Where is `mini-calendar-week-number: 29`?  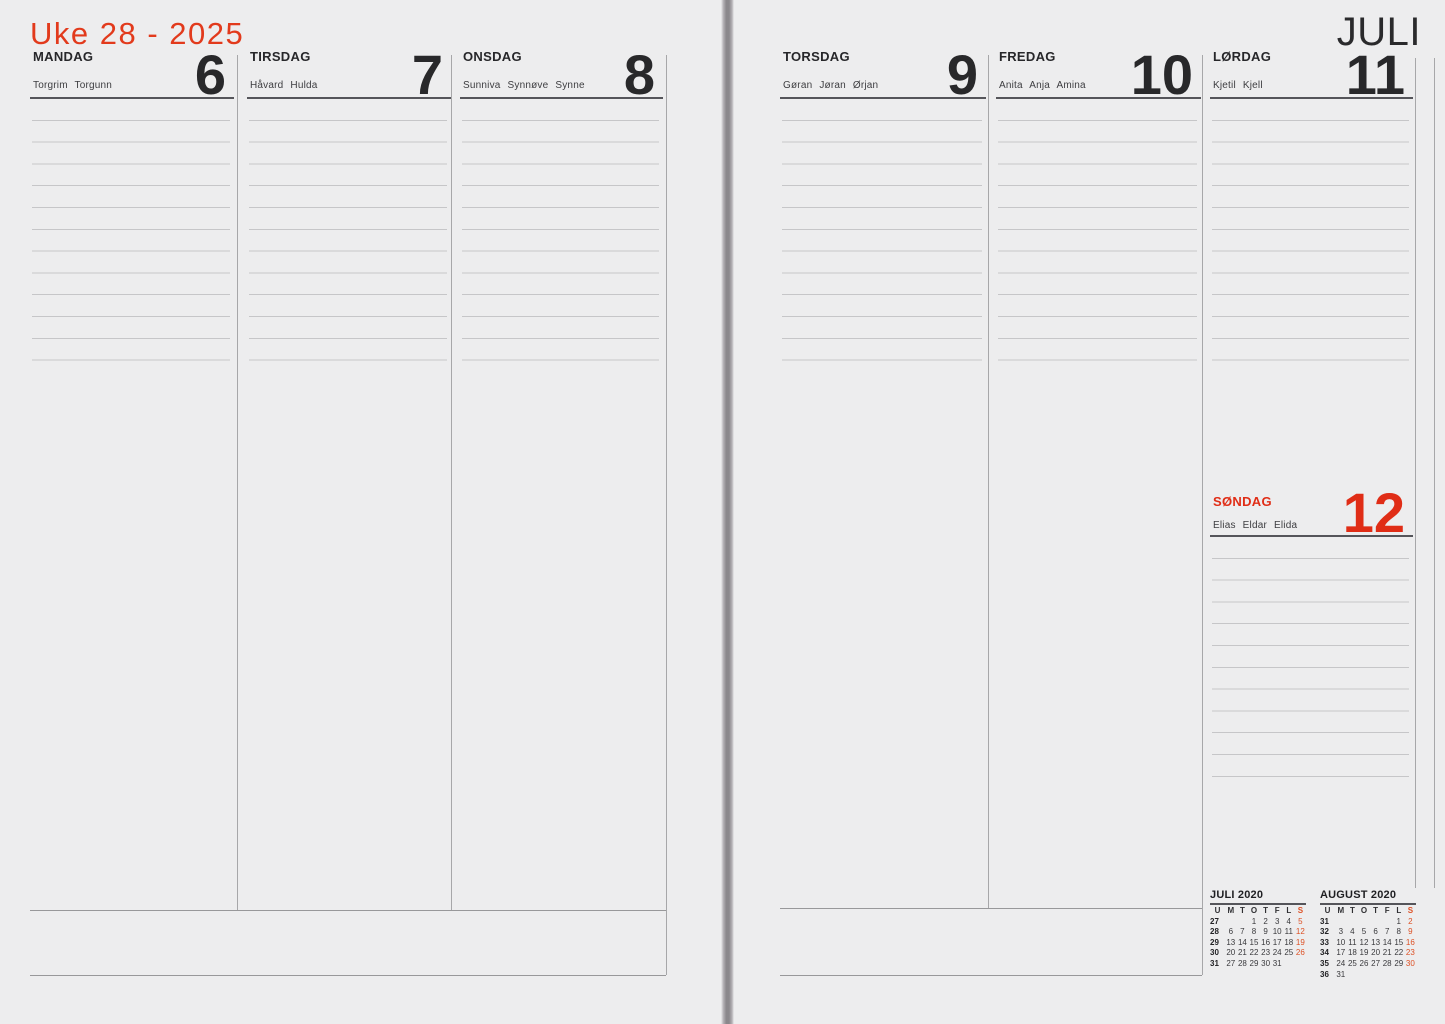
mini-calendar-week-number: 29 is located at coordinates (1214, 942).